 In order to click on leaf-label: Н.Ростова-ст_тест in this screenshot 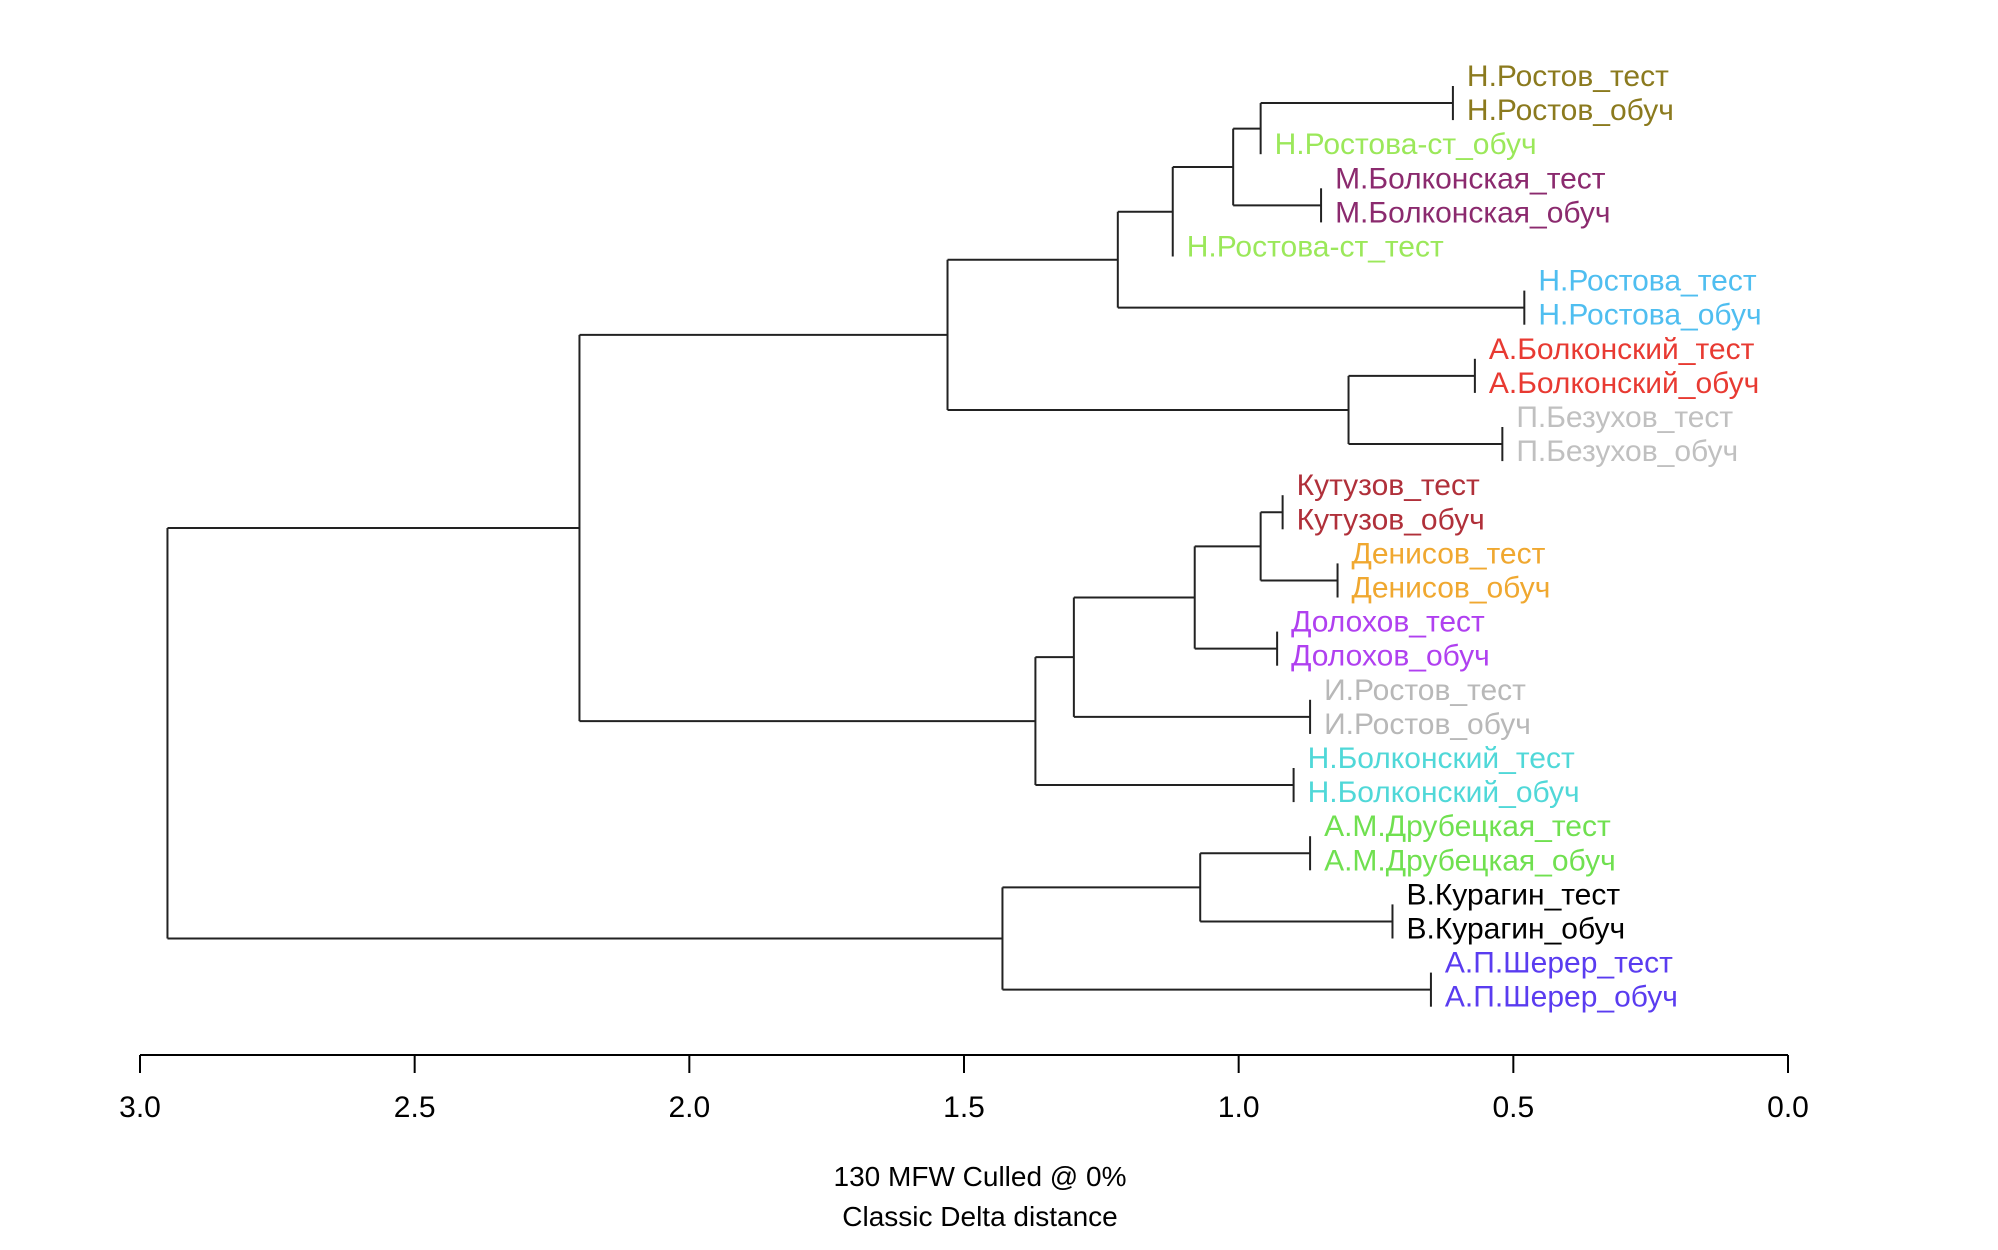, I will do `click(1315, 247)`.